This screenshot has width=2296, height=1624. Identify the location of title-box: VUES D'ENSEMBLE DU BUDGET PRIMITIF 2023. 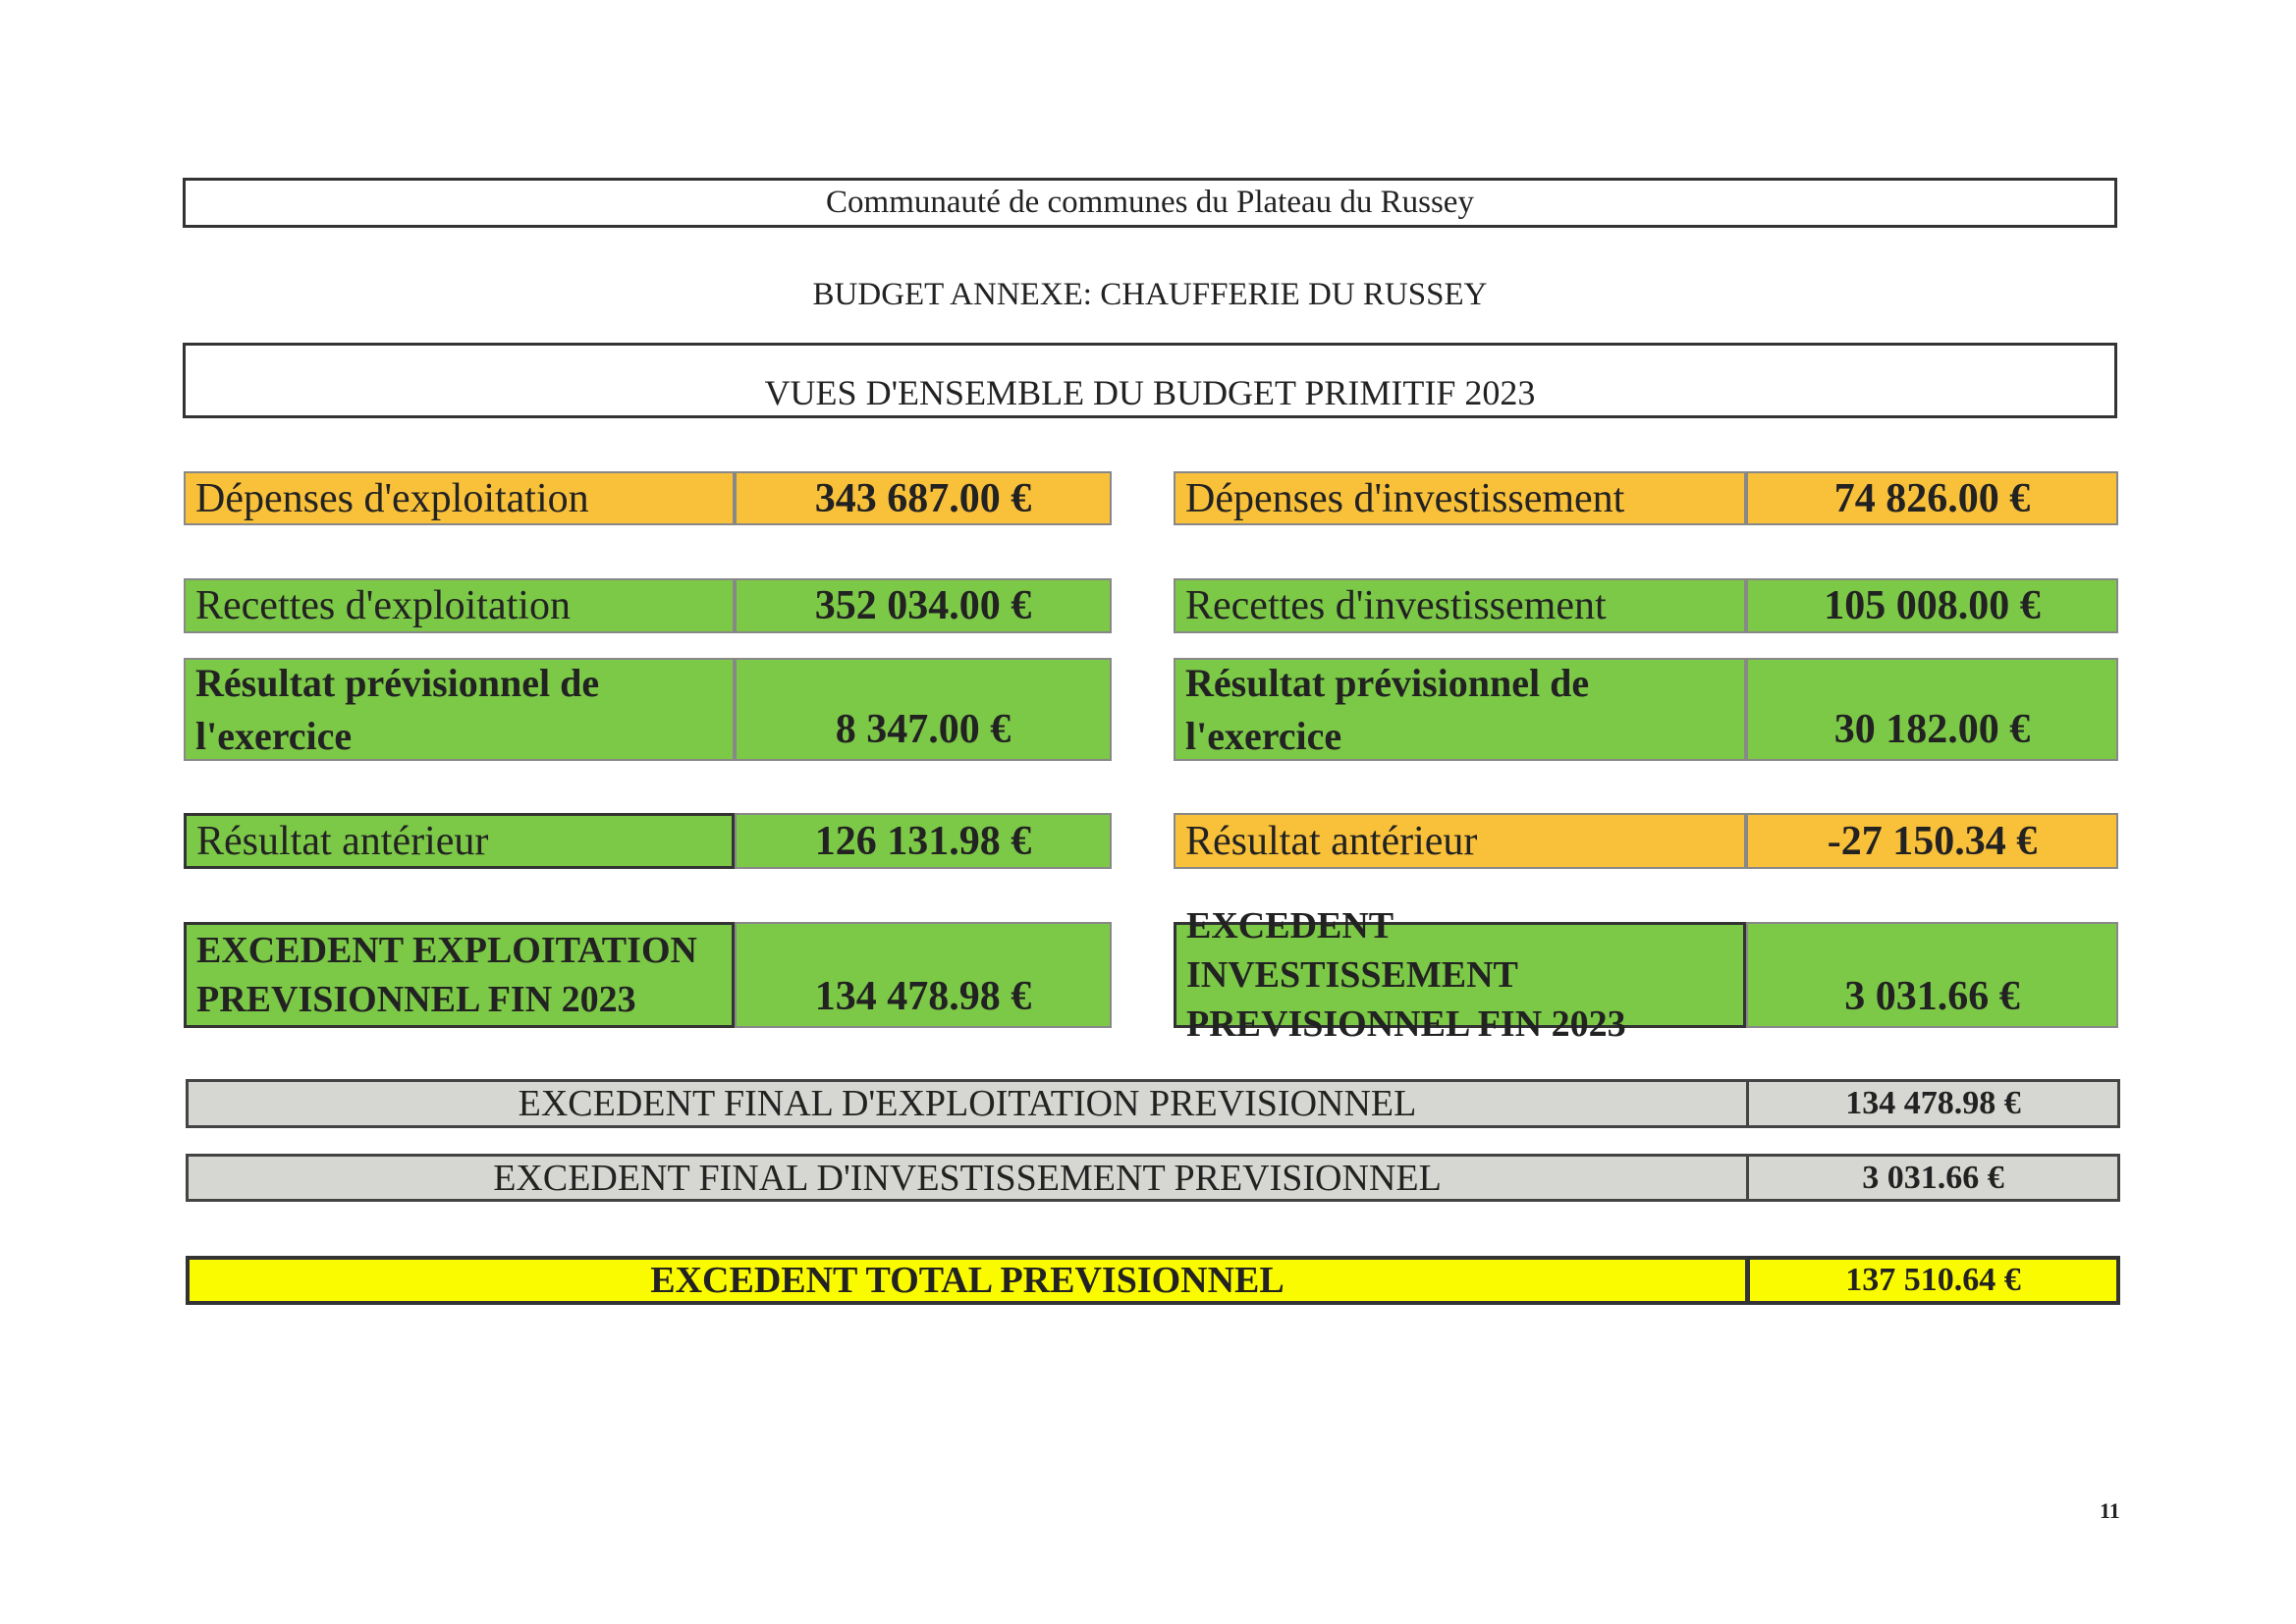
(1150, 380).